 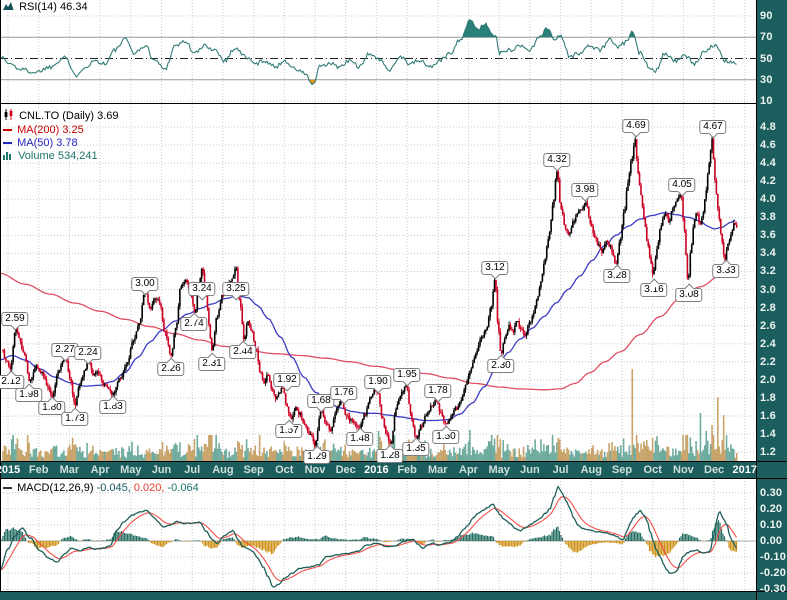 I want to click on area-chart-icon, so click(x=8, y=8).